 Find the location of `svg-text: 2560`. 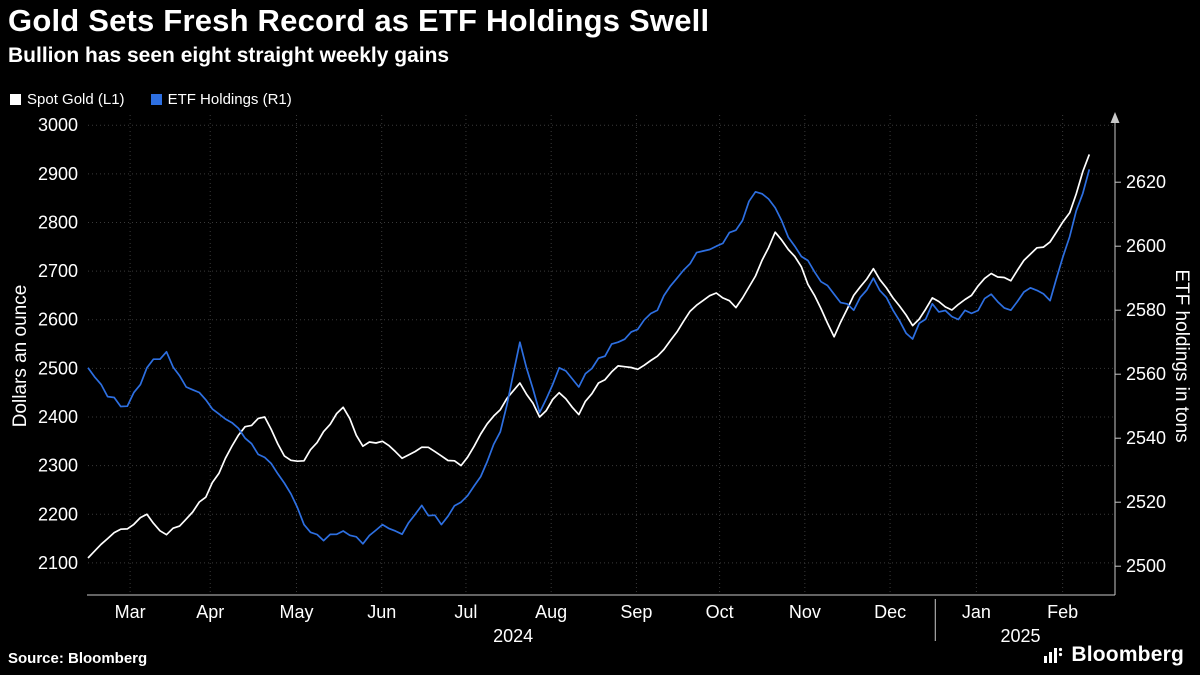

svg-text: 2560 is located at coordinates (1146, 374).